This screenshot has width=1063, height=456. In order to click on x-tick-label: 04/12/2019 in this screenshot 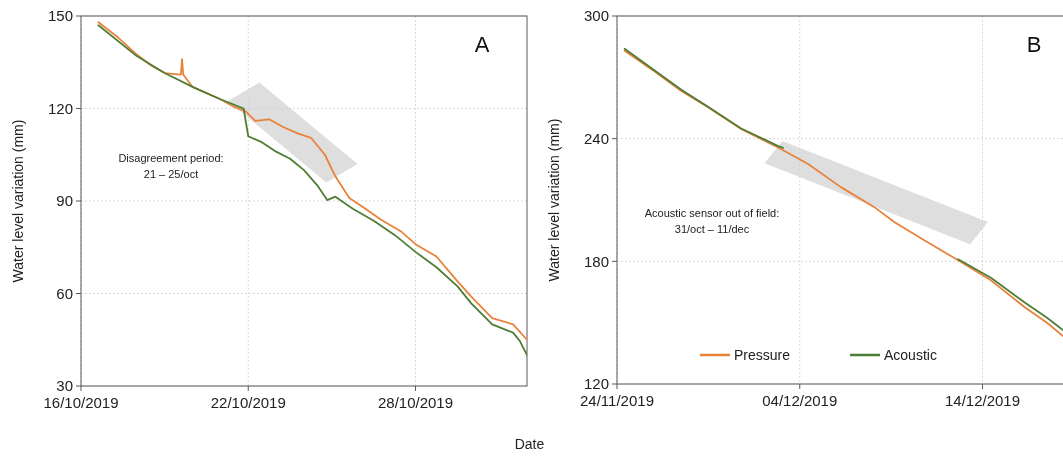, I will do `click(800, 400)`.